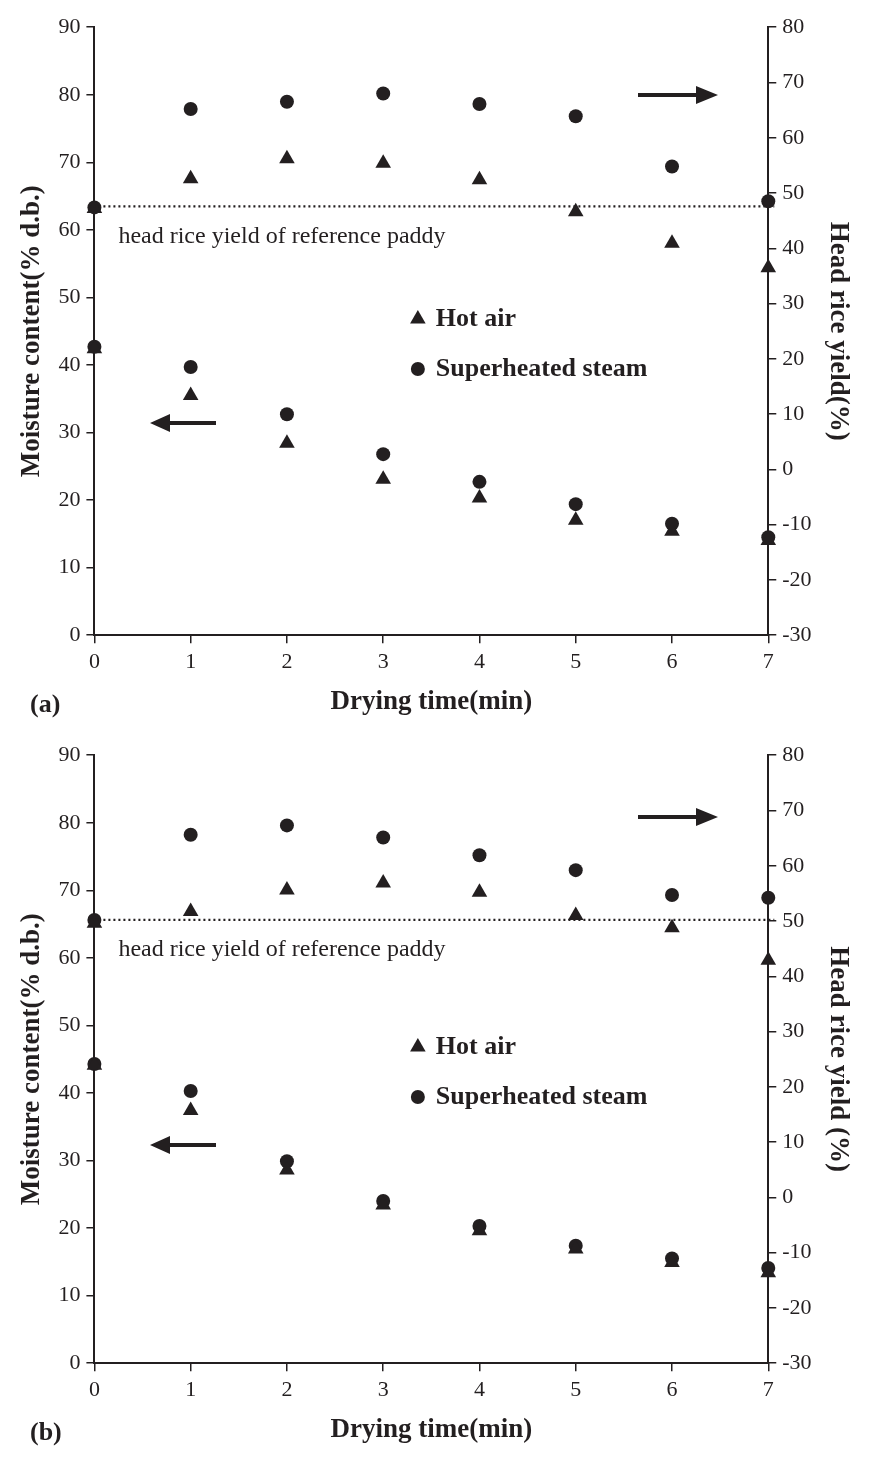 This screenshot has height=1471, width=874. Describe the element at coordinates (839, 331) in the screenshot. I see `y2-axis-title: Head rice yield(%)` at that location.